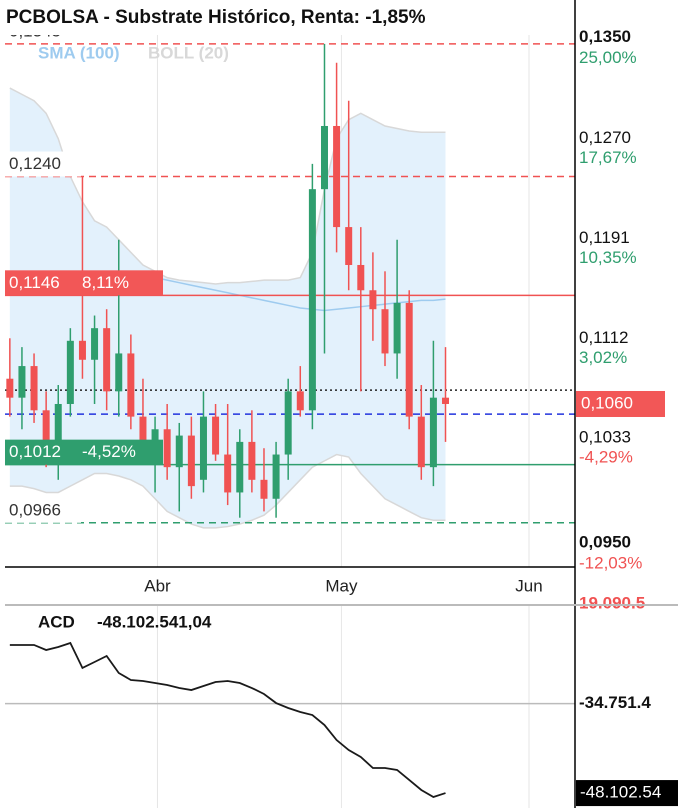 This screenshot has height=808, width=678. I want to click on y-tick-label: 0,0950, so click(605, 541).